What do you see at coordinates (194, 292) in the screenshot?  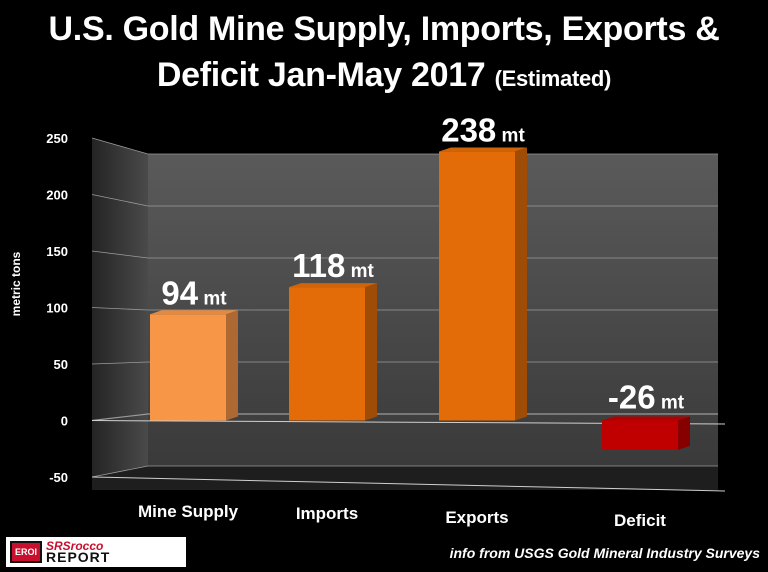 I see `data-label-1: 94 mt` at bounding box center [194, 292].